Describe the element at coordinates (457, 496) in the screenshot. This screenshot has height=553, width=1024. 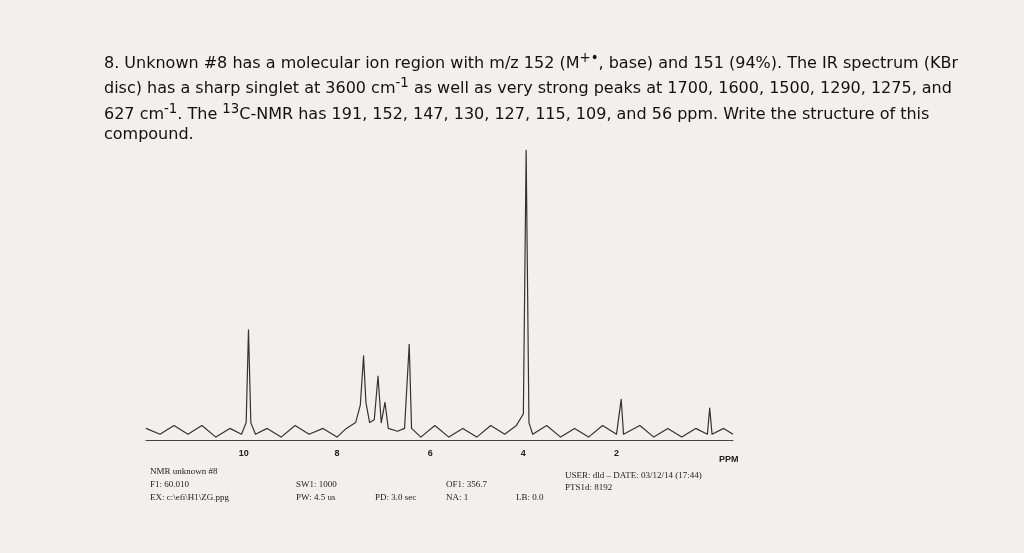
I see `text: NA: 1` at that location.